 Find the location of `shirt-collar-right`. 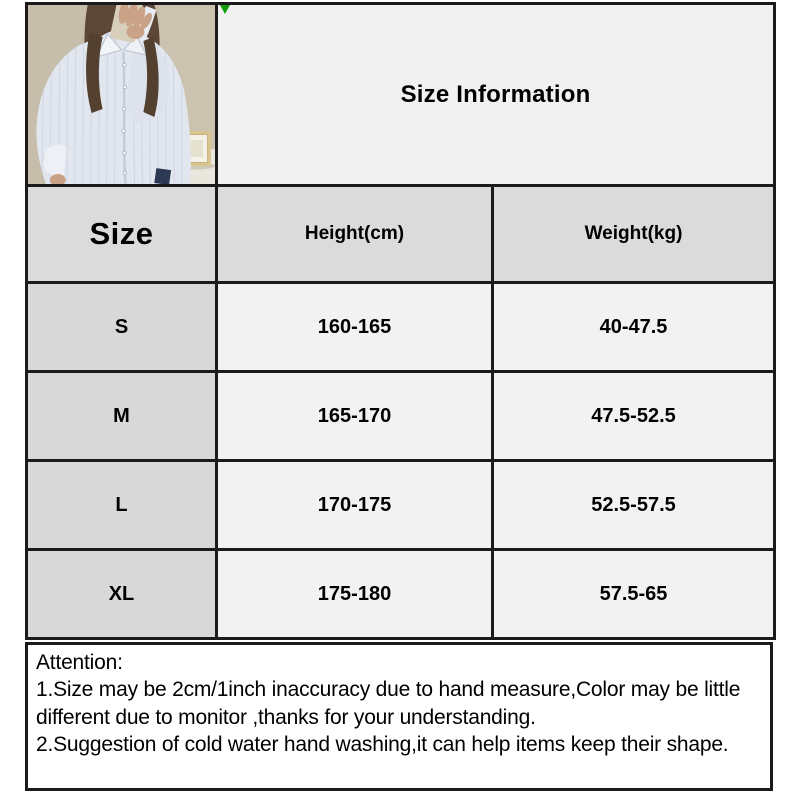

shirt-collar-right is located at coordinates (135, 45).